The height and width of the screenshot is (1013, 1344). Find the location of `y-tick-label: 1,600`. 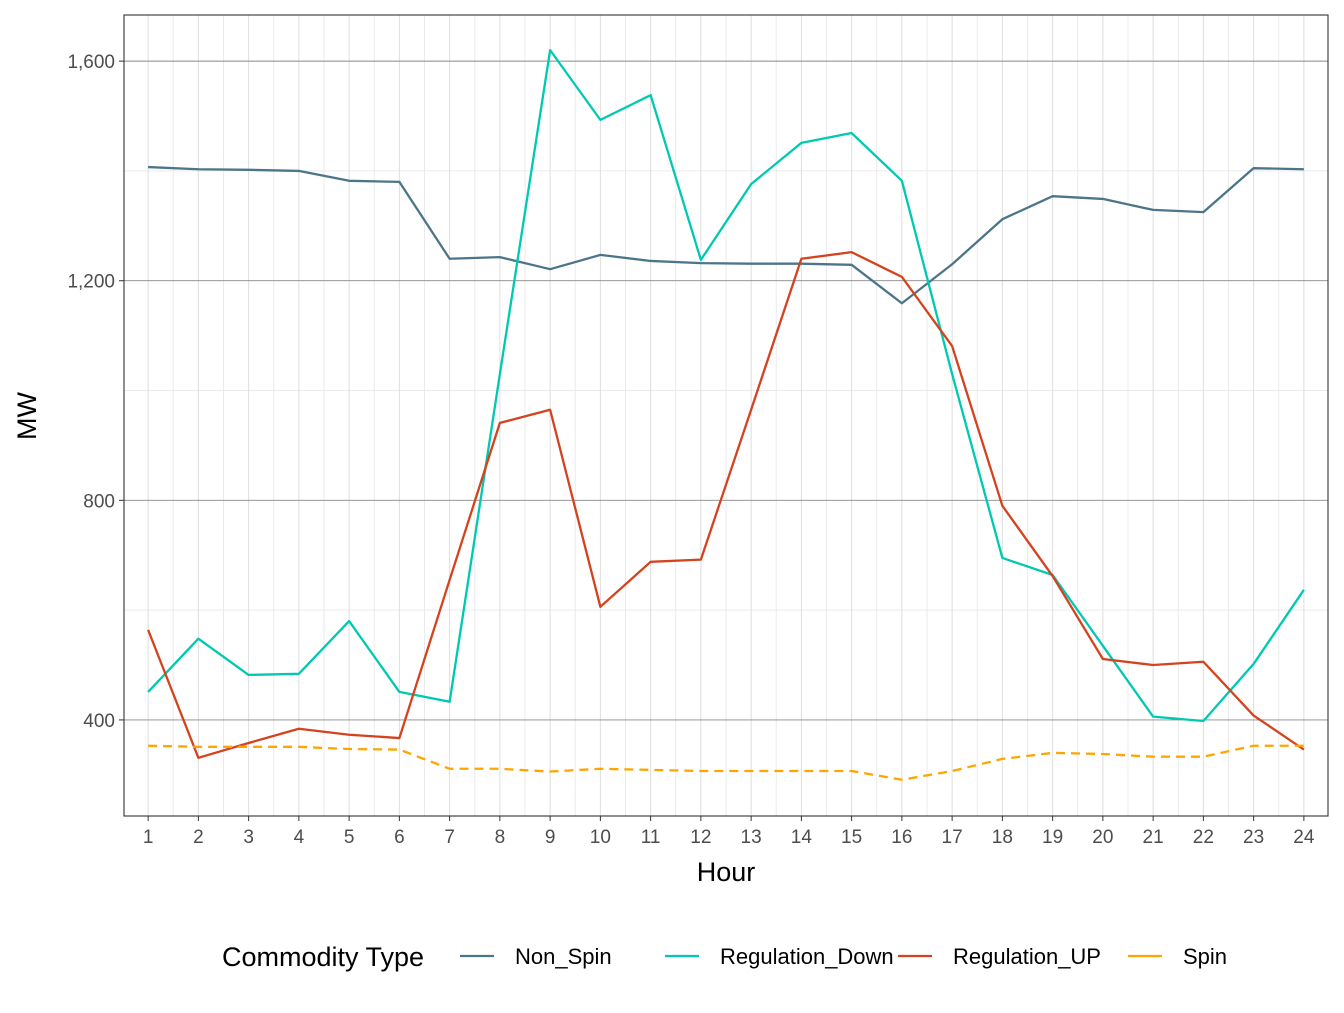

y-tick-label: 1,600 is located at coordinates (91, 62).